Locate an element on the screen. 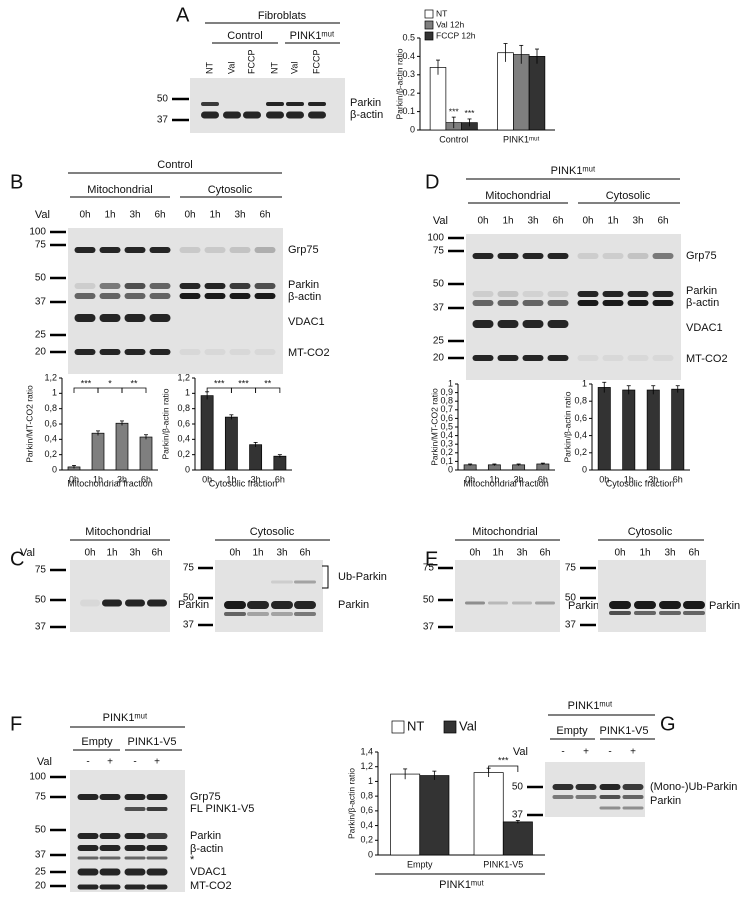 Image resolution: width=745 pixels, height=899 pixels. y-tick-label: 0.2 is located at coordinates (408, 93).